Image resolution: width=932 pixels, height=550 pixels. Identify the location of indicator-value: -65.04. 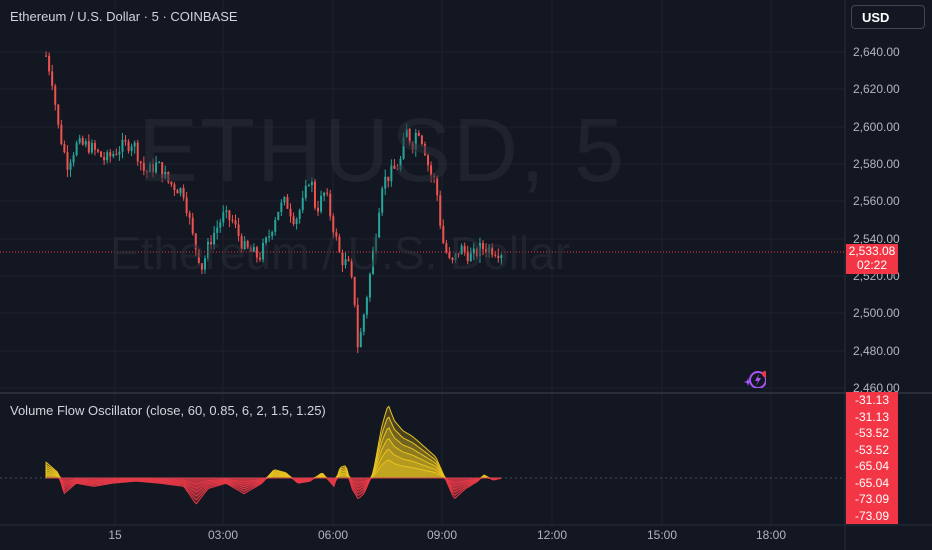
(872, 466).